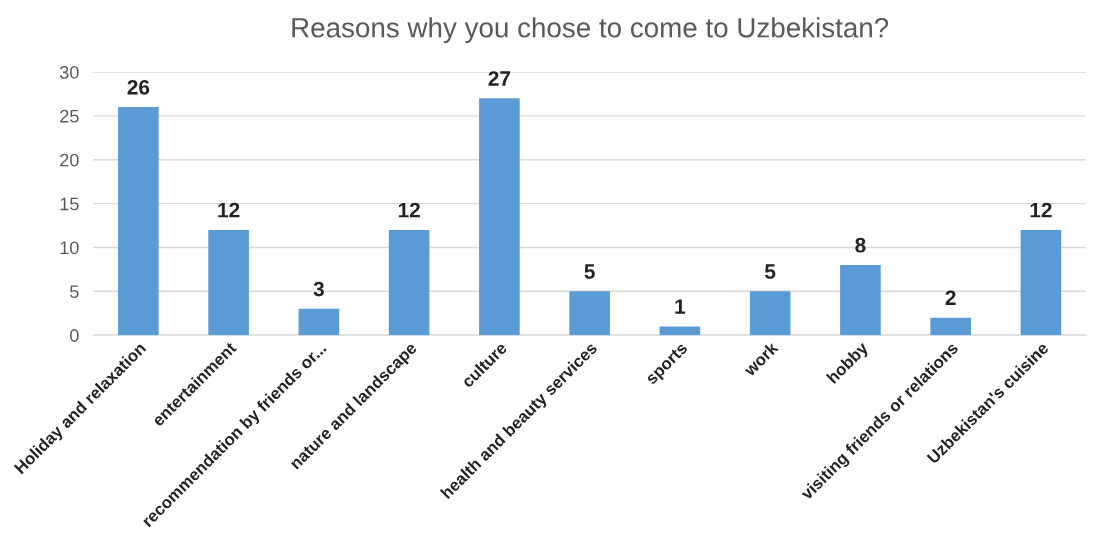  I want to click on y-tick-label: 10, so click(69, 248).